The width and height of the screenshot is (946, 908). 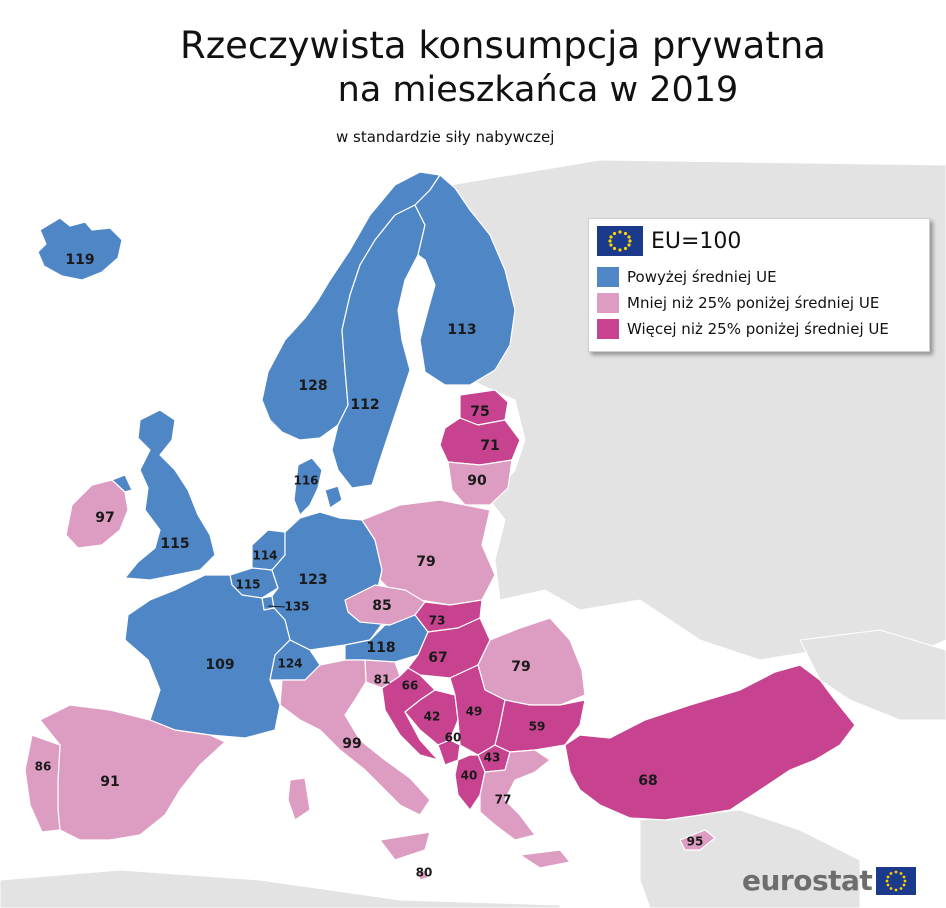 What do you see at coordinates (620, 241) in the screenshot?
I see `eu-flag-icon` at bounding box center [620, 241].